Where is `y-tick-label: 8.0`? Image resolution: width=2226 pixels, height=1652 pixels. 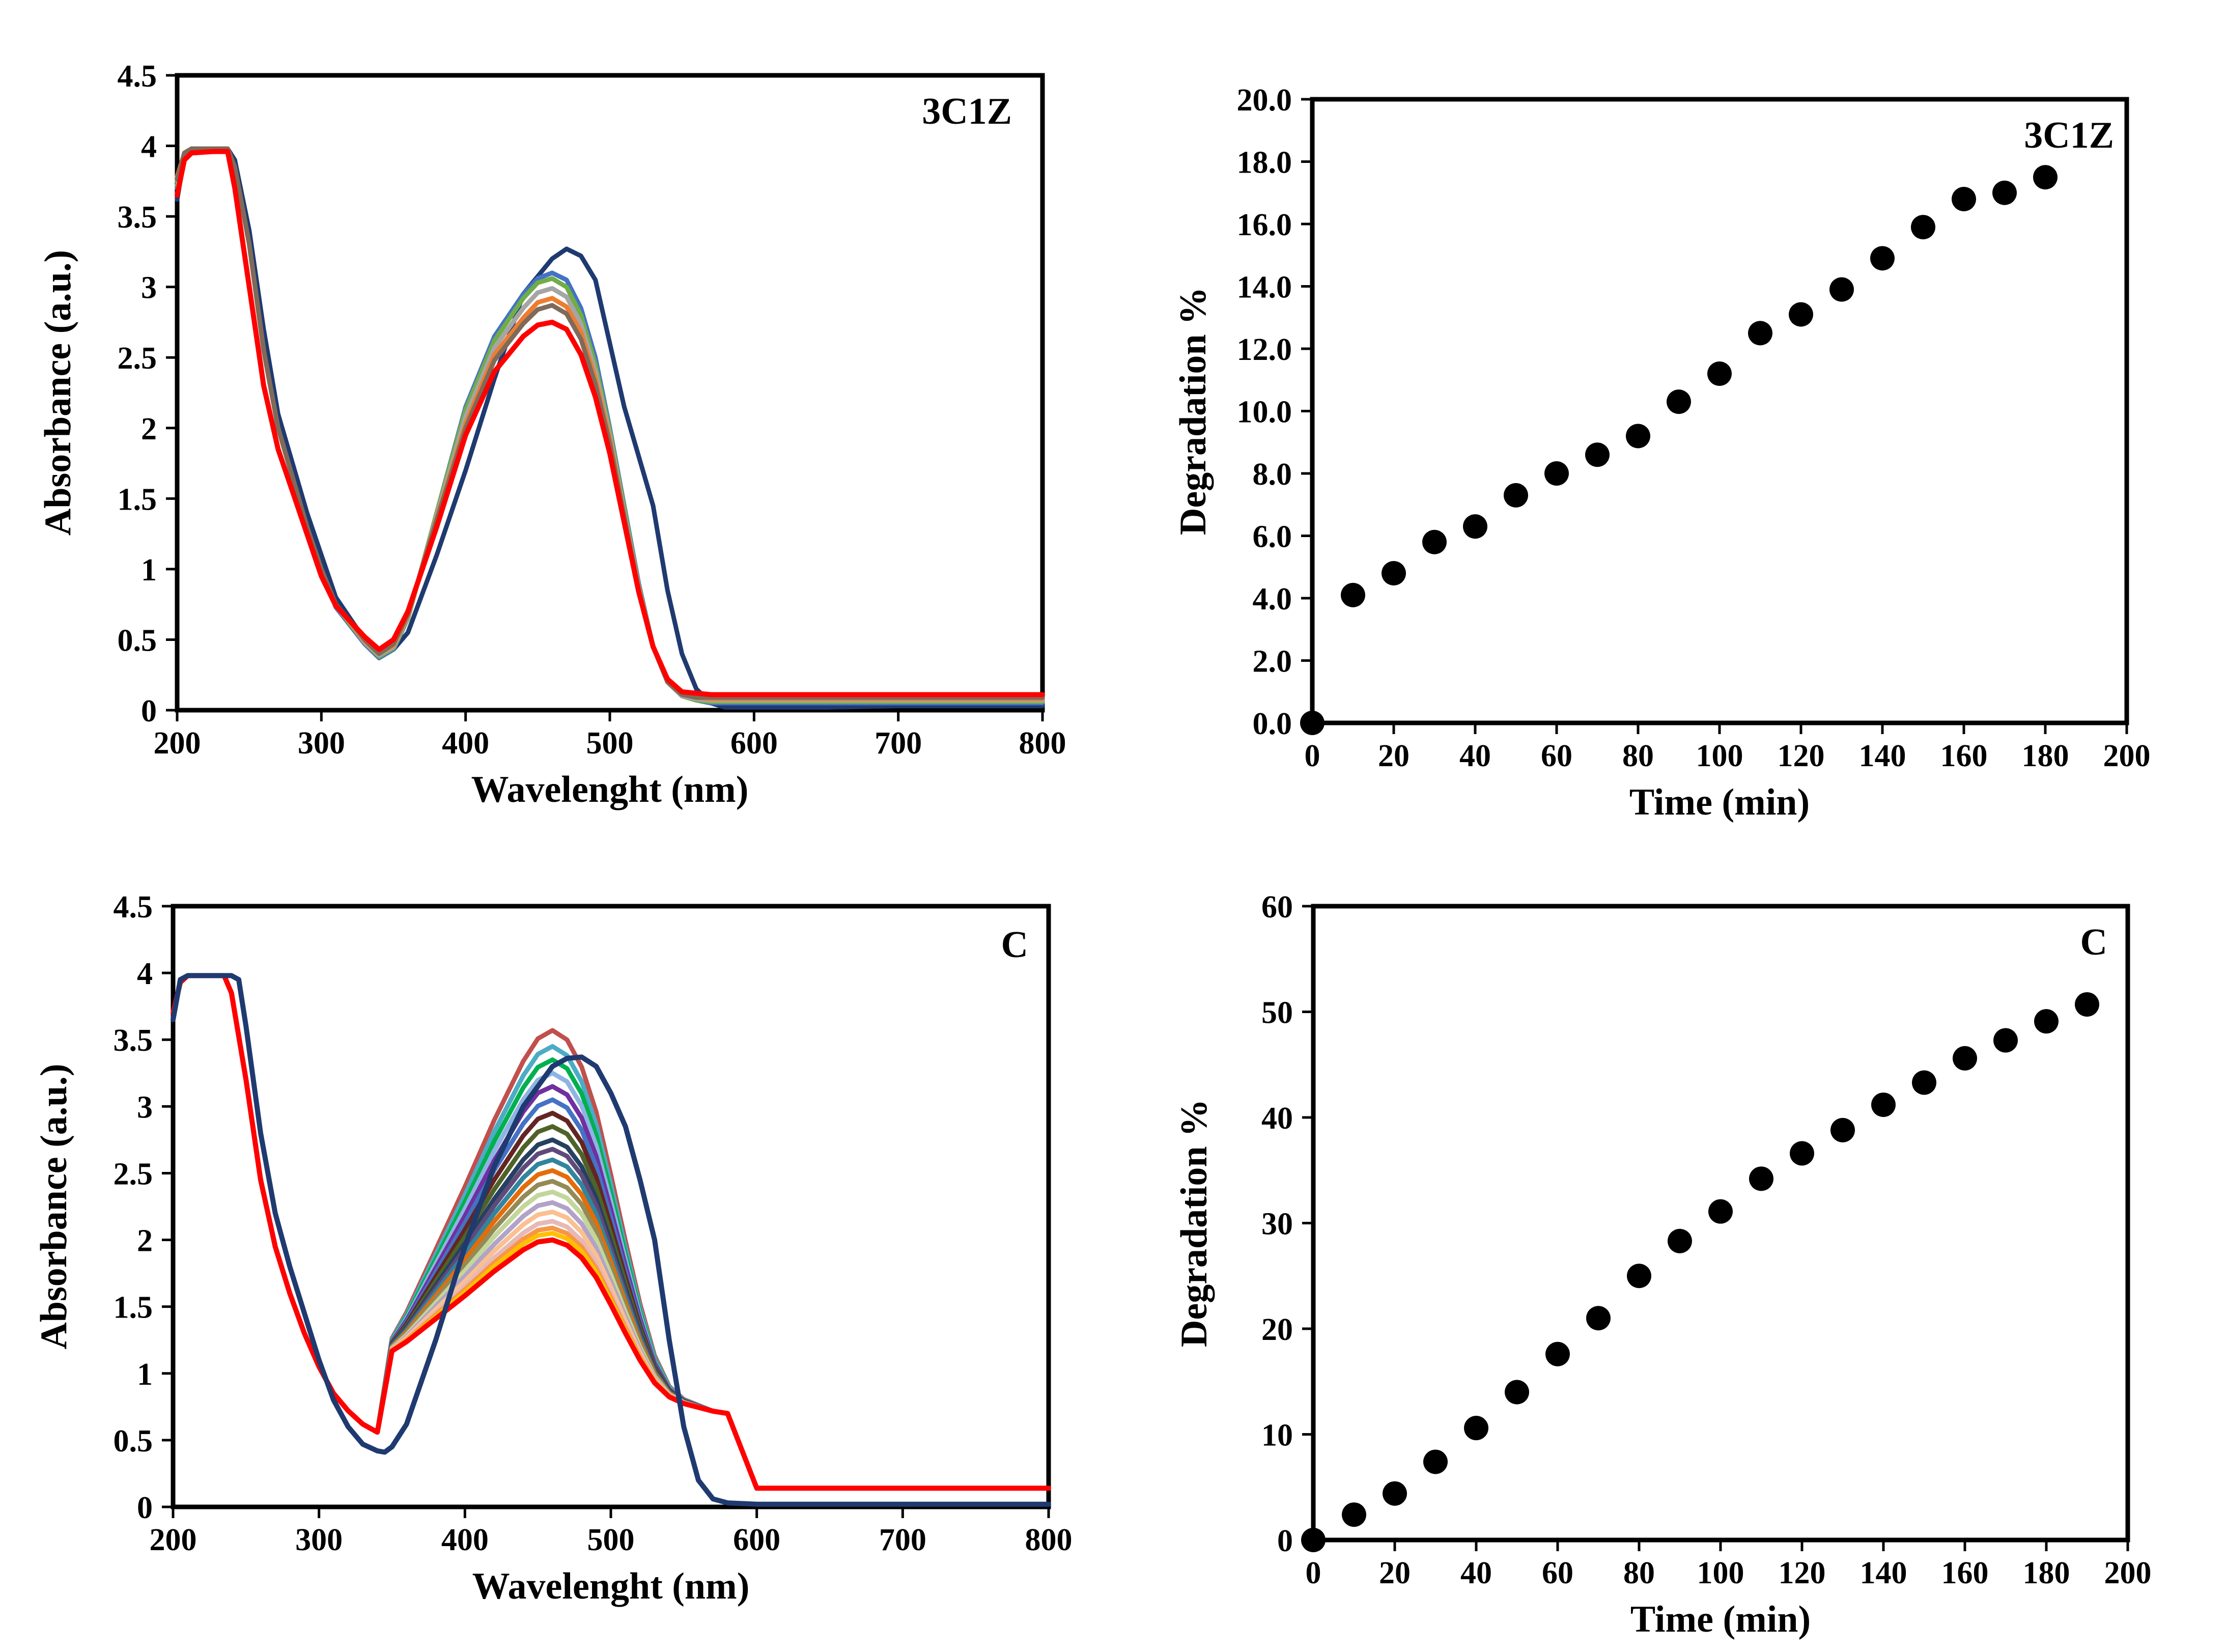
y-tick-label: 8.0 is located at coordinates (1272, 474).